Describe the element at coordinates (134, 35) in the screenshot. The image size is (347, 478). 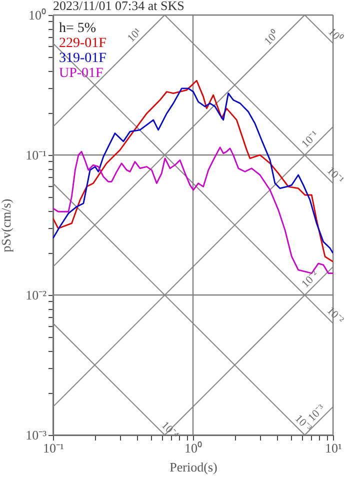
I see `annotation: 10¹` at that location.